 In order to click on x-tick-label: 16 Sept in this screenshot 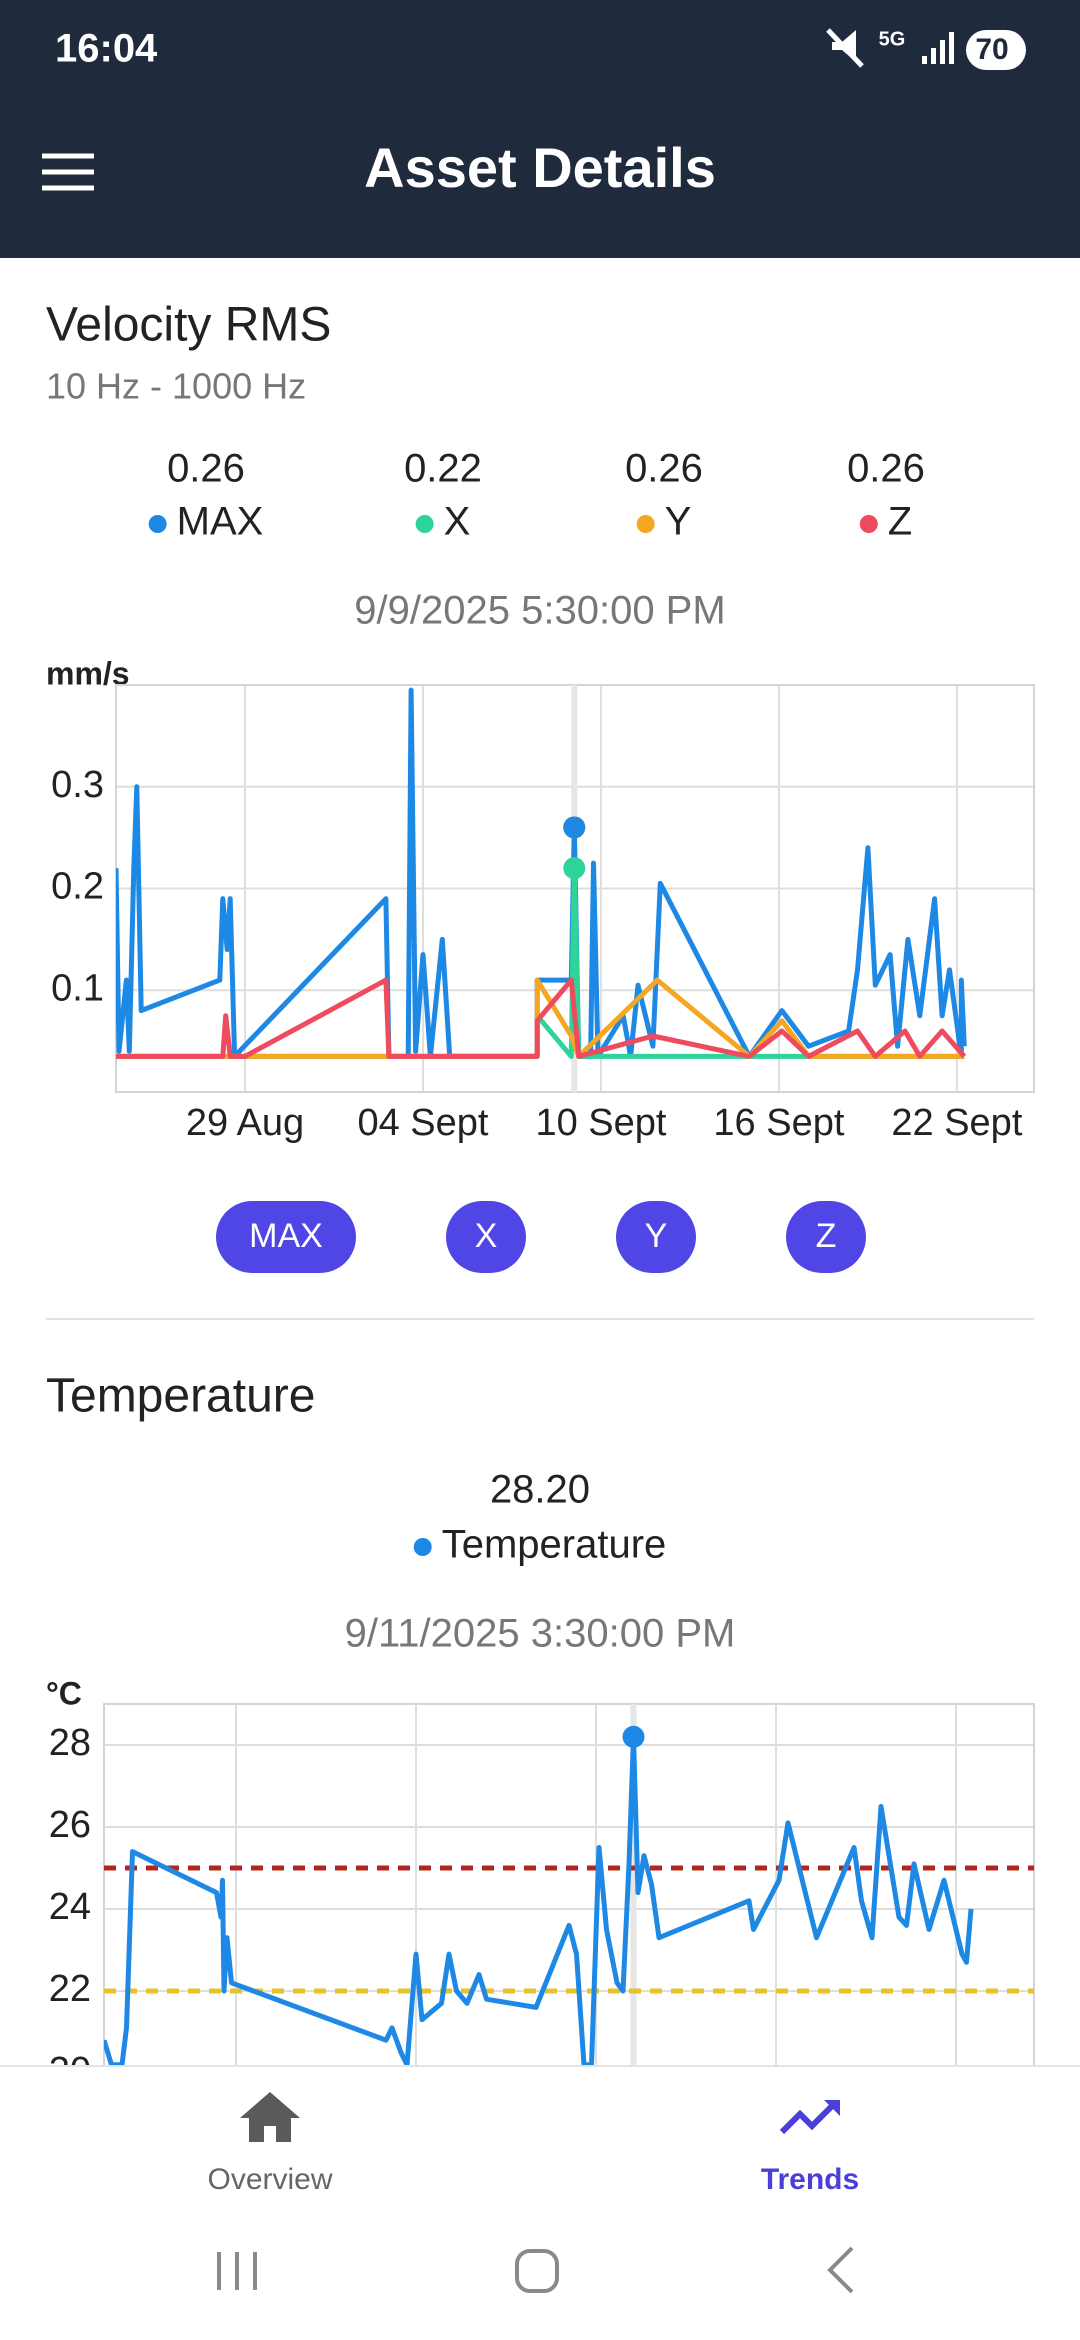, I will do `click(778, 1123)`.